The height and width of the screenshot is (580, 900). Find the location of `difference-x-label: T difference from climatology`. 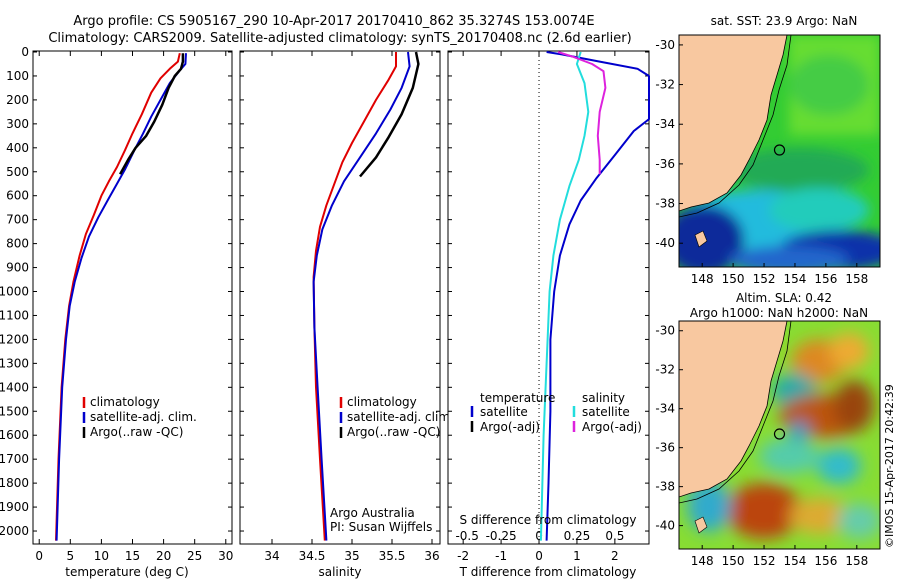

difference-x-label: T difference from climatology is located at coordinates (548, 572).